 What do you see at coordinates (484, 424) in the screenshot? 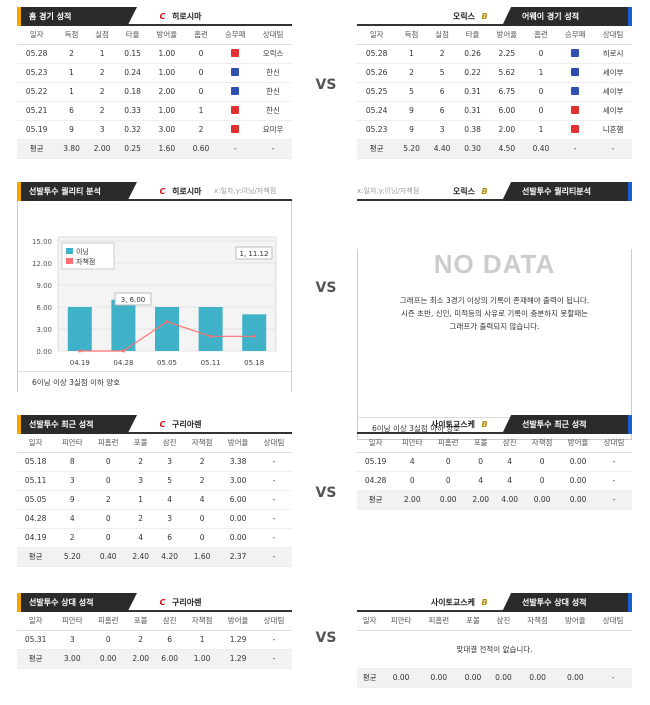
I see `buffaloes-logo-icon: B` at bounding box center [484, 424].